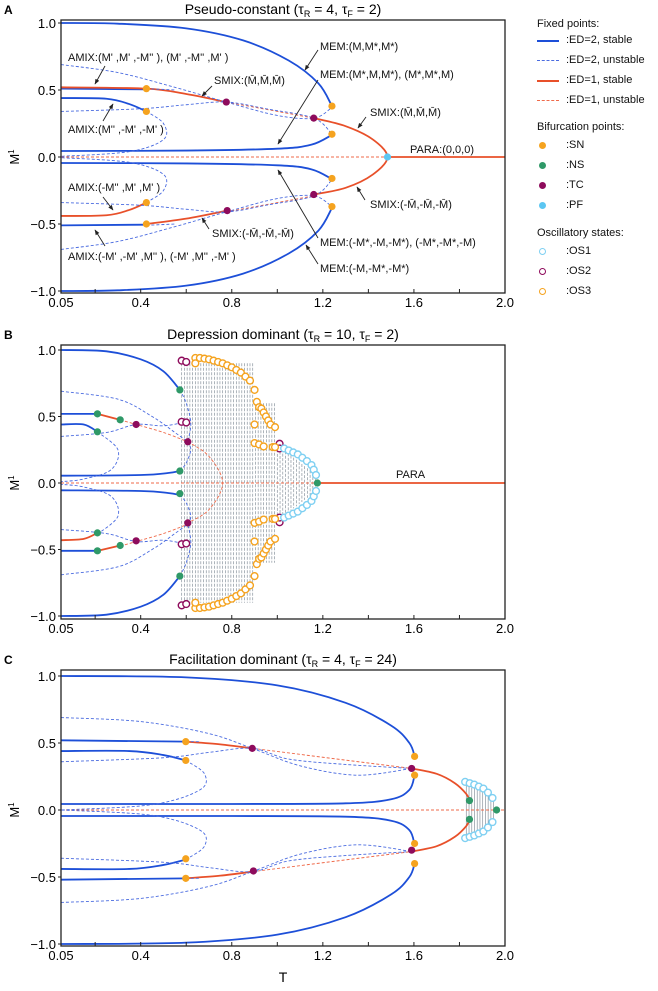  I want to click on legend-ed2-unstable: :ED=2, unstable, so click(597, 61).